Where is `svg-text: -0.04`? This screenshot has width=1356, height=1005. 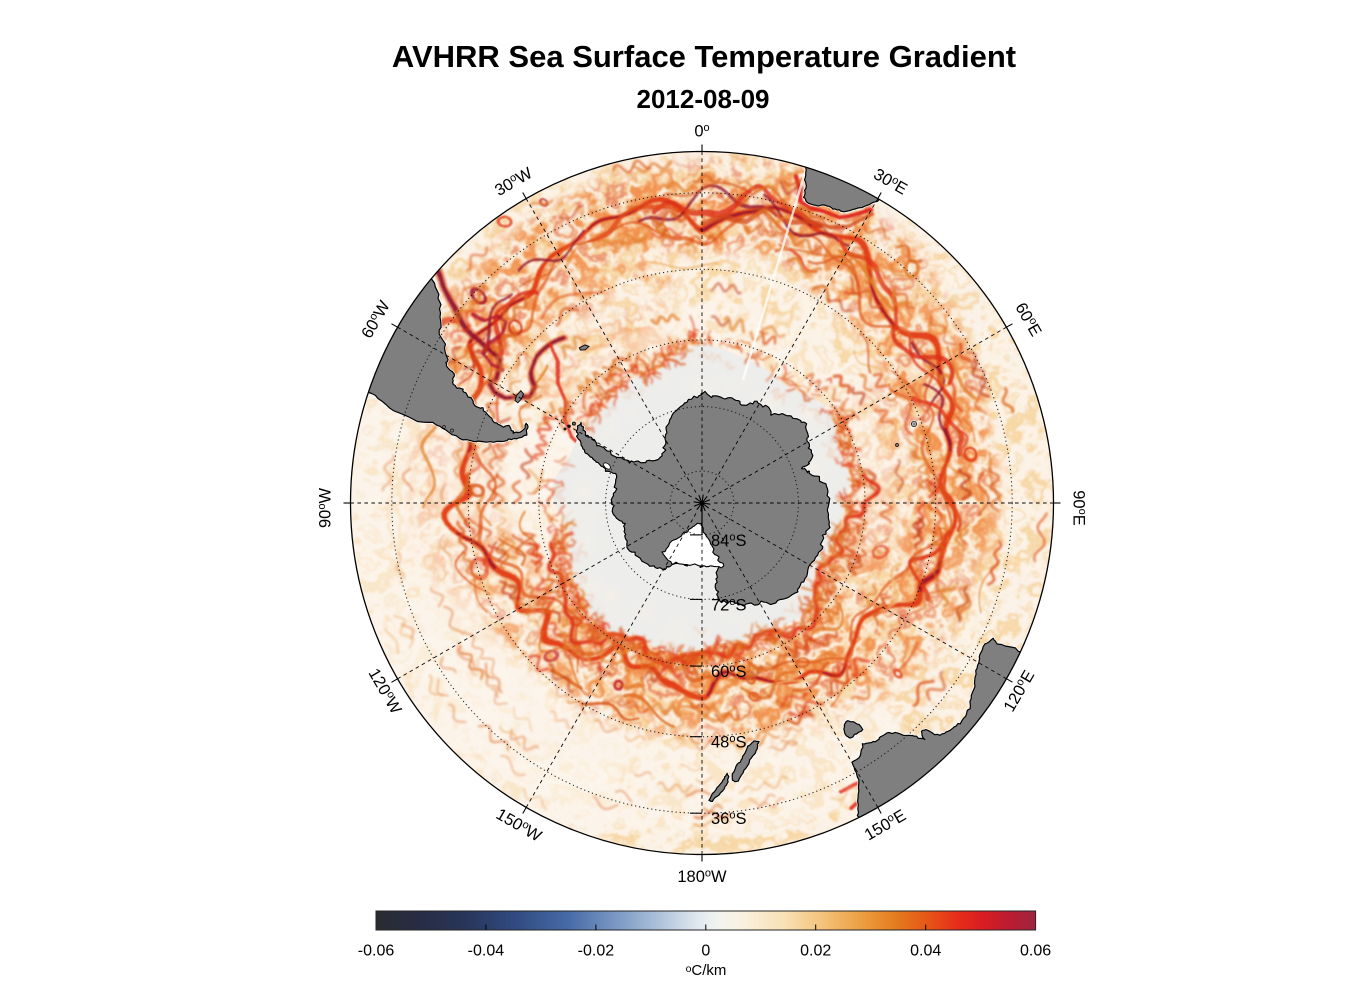 svg-text: -0.04 is located at coordinates (486, 951).